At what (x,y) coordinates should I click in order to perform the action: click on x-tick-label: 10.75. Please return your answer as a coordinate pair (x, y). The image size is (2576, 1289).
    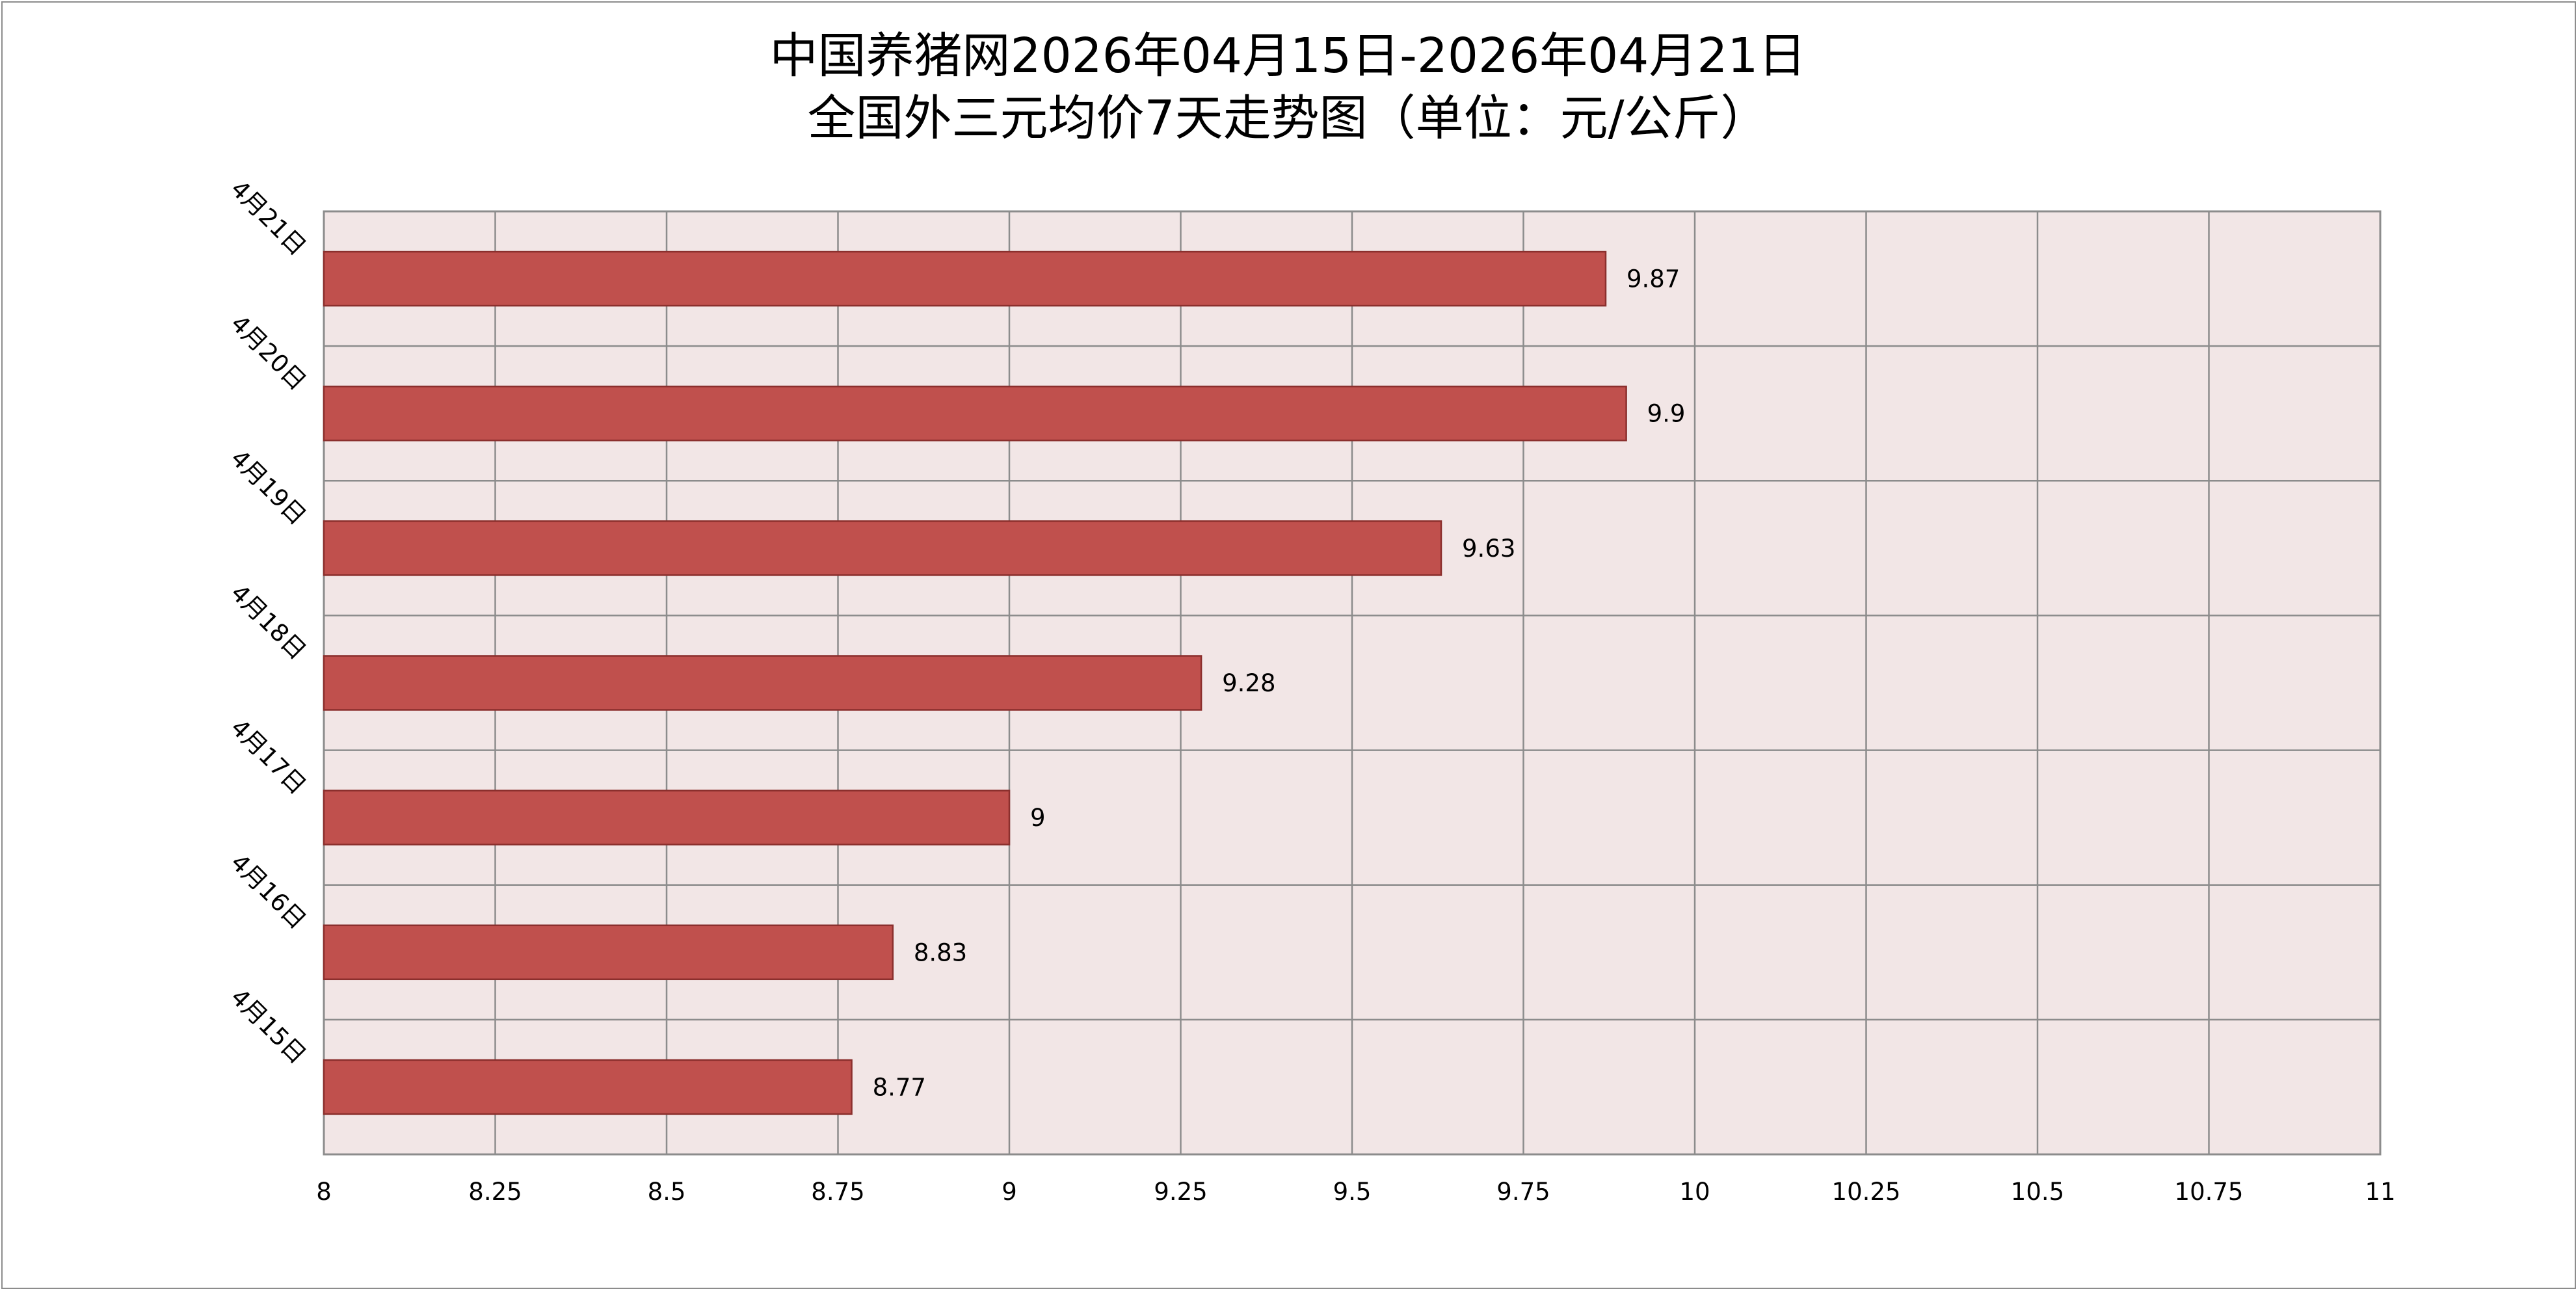
    Looking at the image, I should click on (2209, 1192).